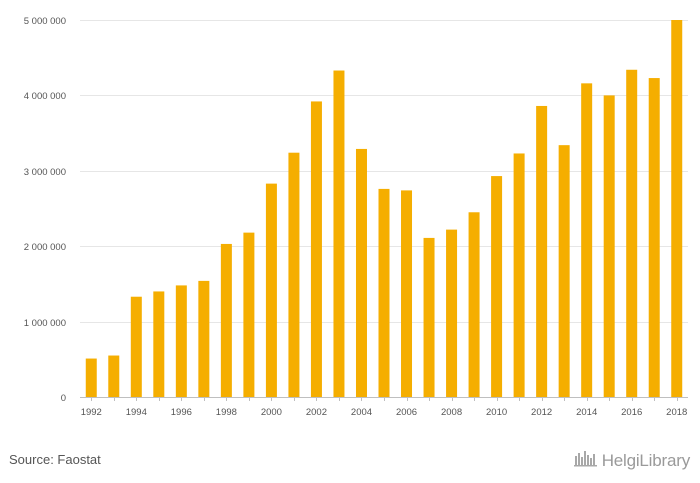  Describe the element at coordinates (676, 412) in the screenshot. I see `x-tick-label: 2018` at that location.